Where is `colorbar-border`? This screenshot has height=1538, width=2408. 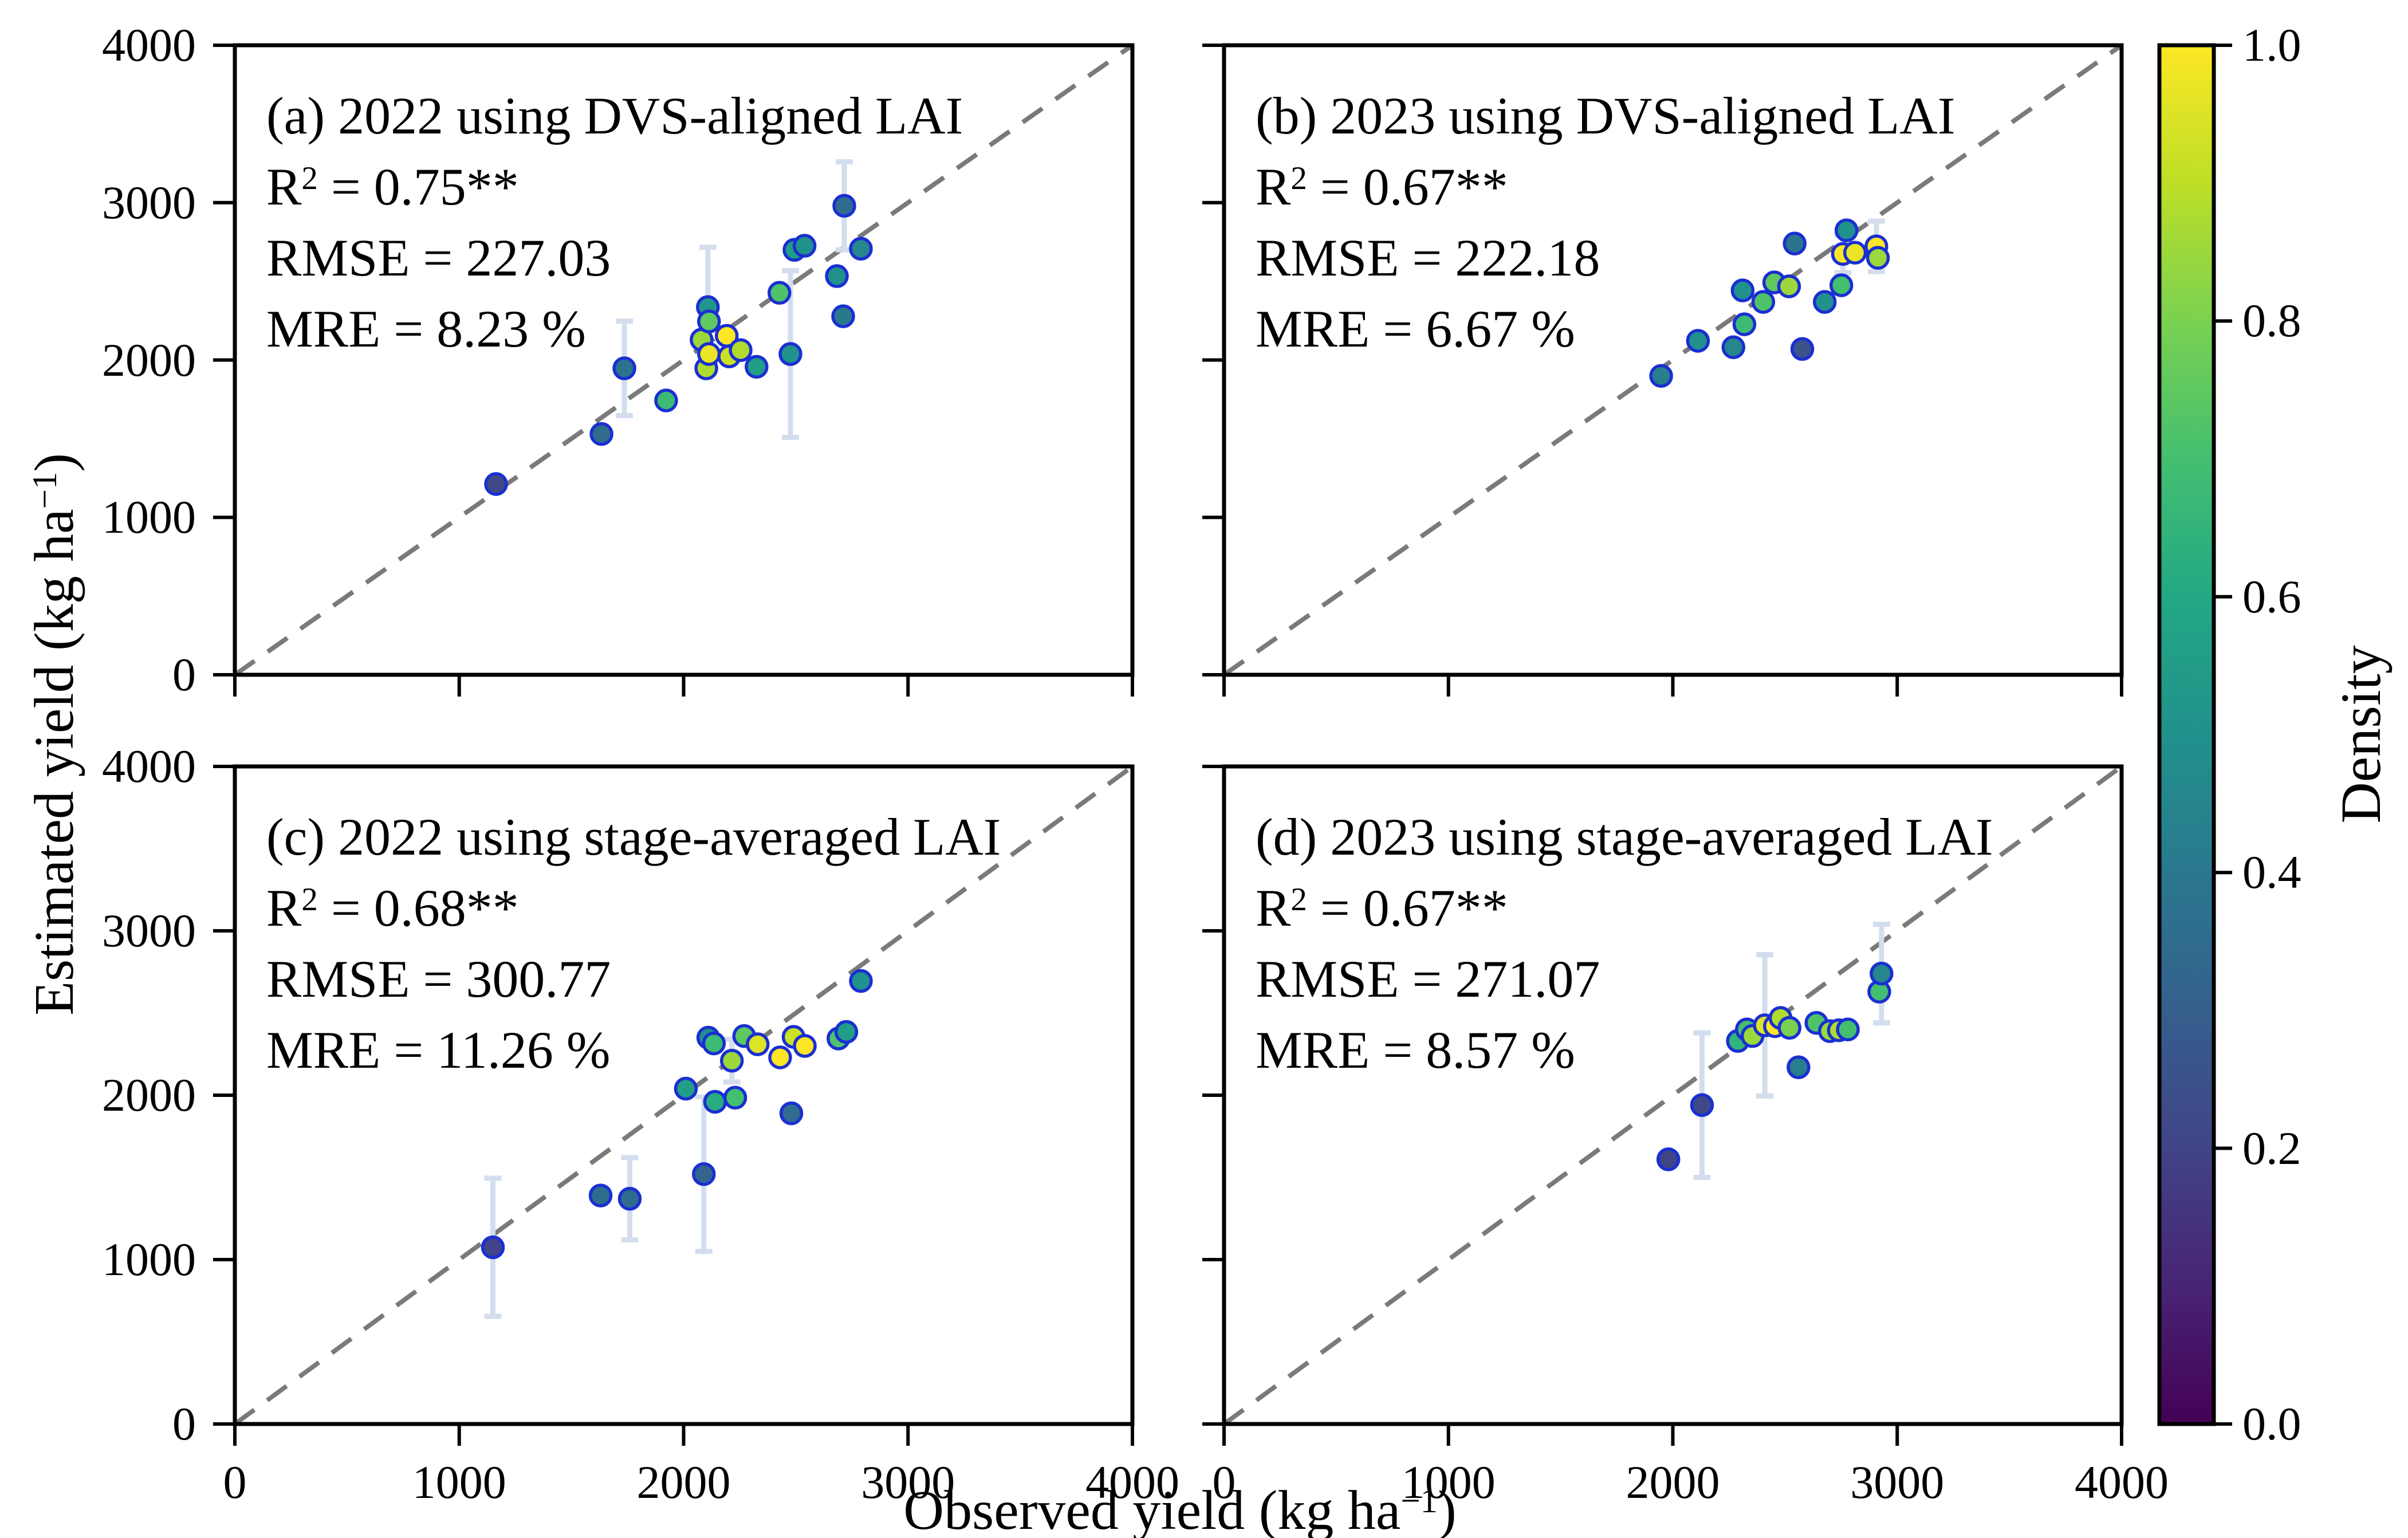
colorbar-border is located at coordinates (2187, 734).